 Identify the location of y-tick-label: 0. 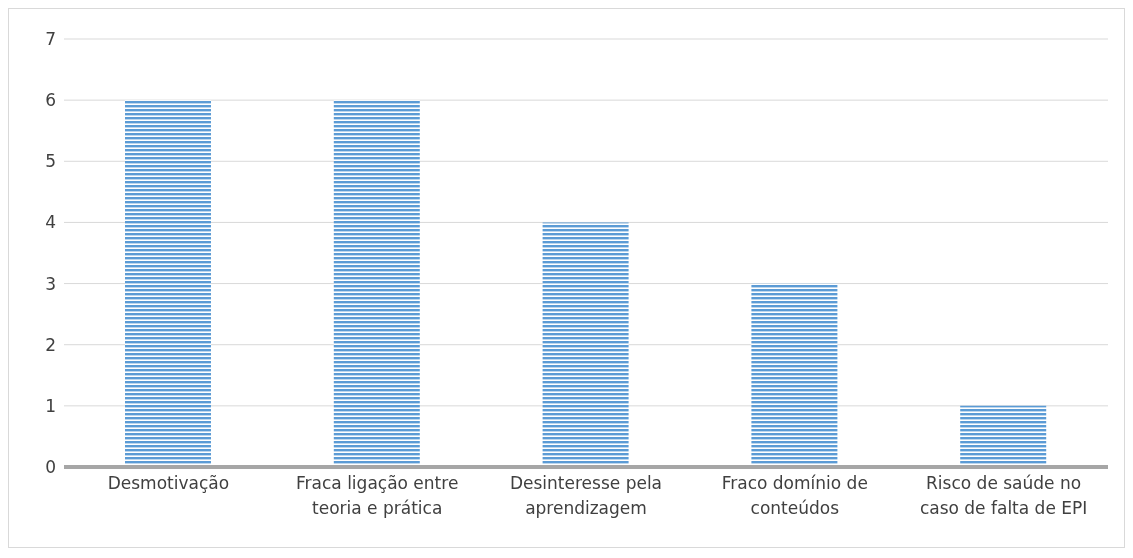
(50, 467).